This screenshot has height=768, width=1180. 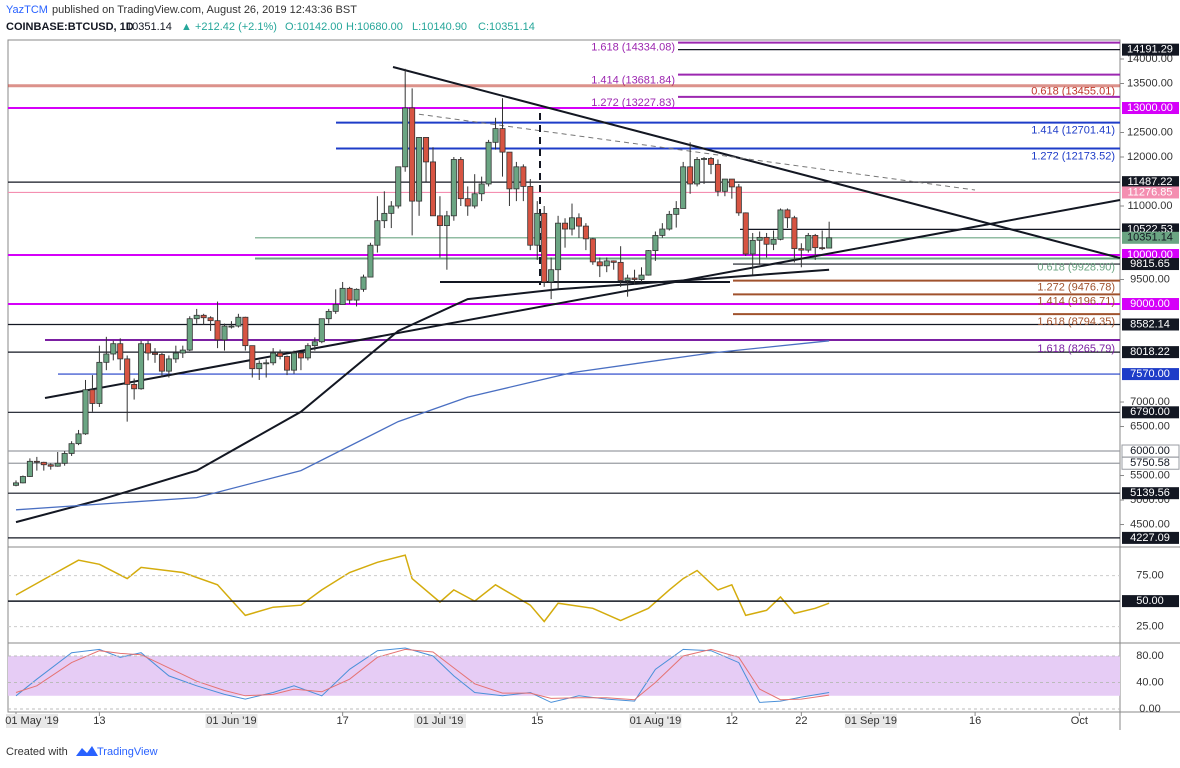 I want to click on footer-brand: TradingView, so click(x=127, y=752).